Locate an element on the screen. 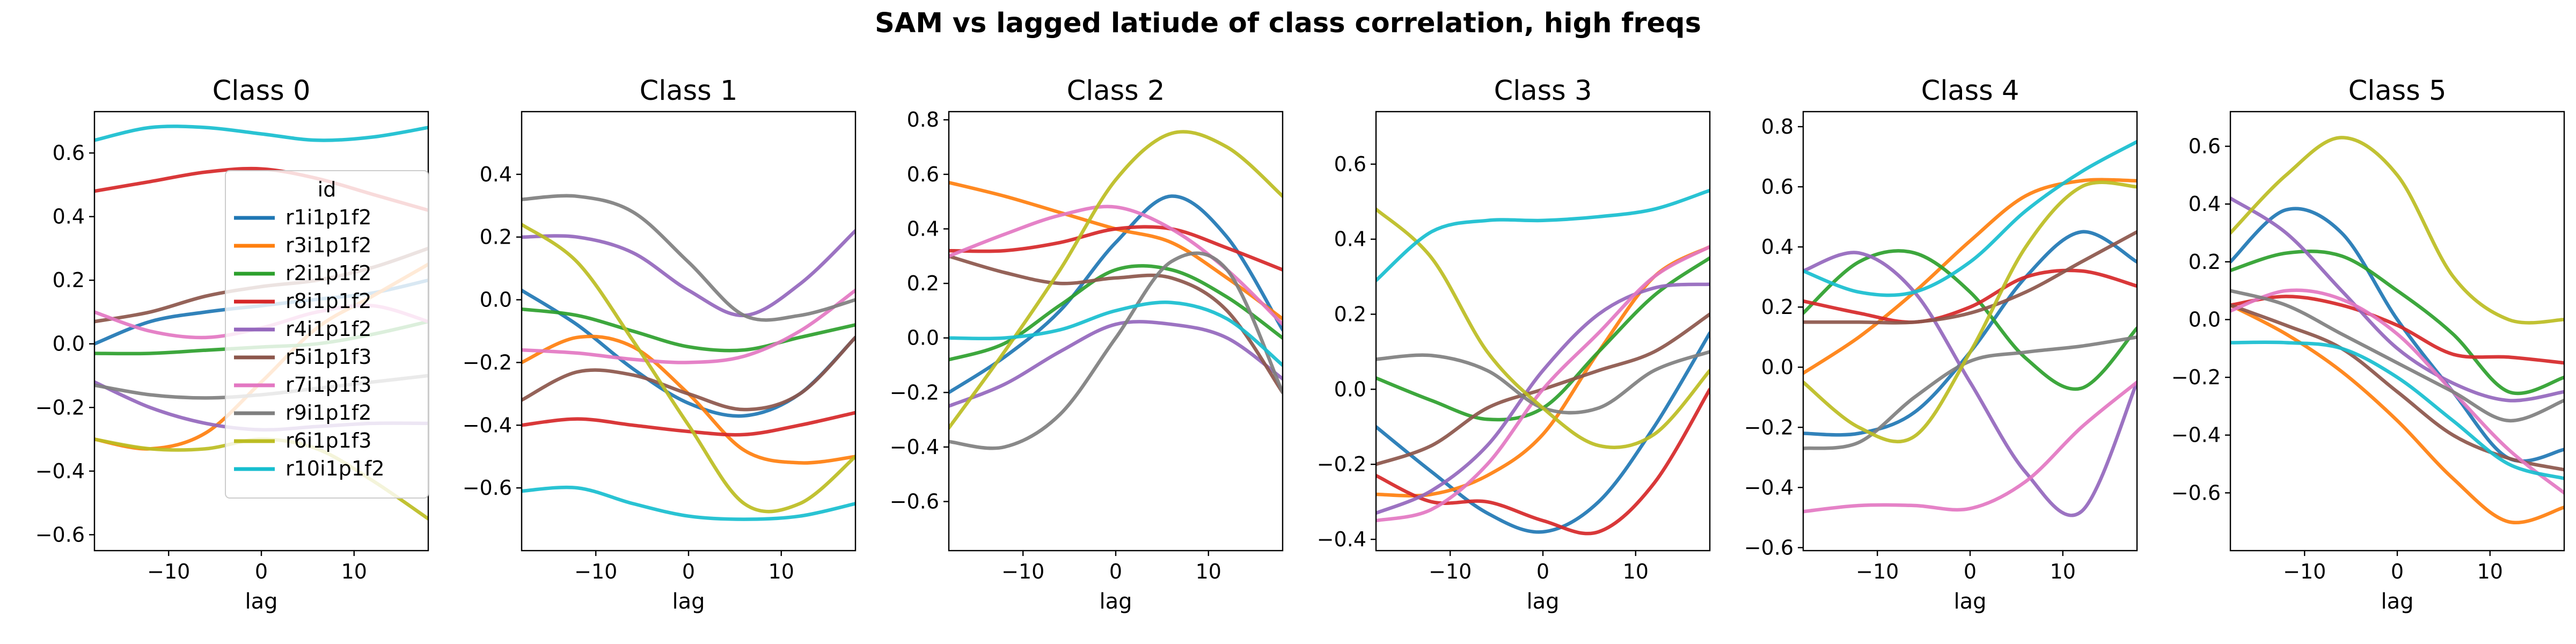  legend-entry: r3i1p1f2 is located at coordinates (328, 245).